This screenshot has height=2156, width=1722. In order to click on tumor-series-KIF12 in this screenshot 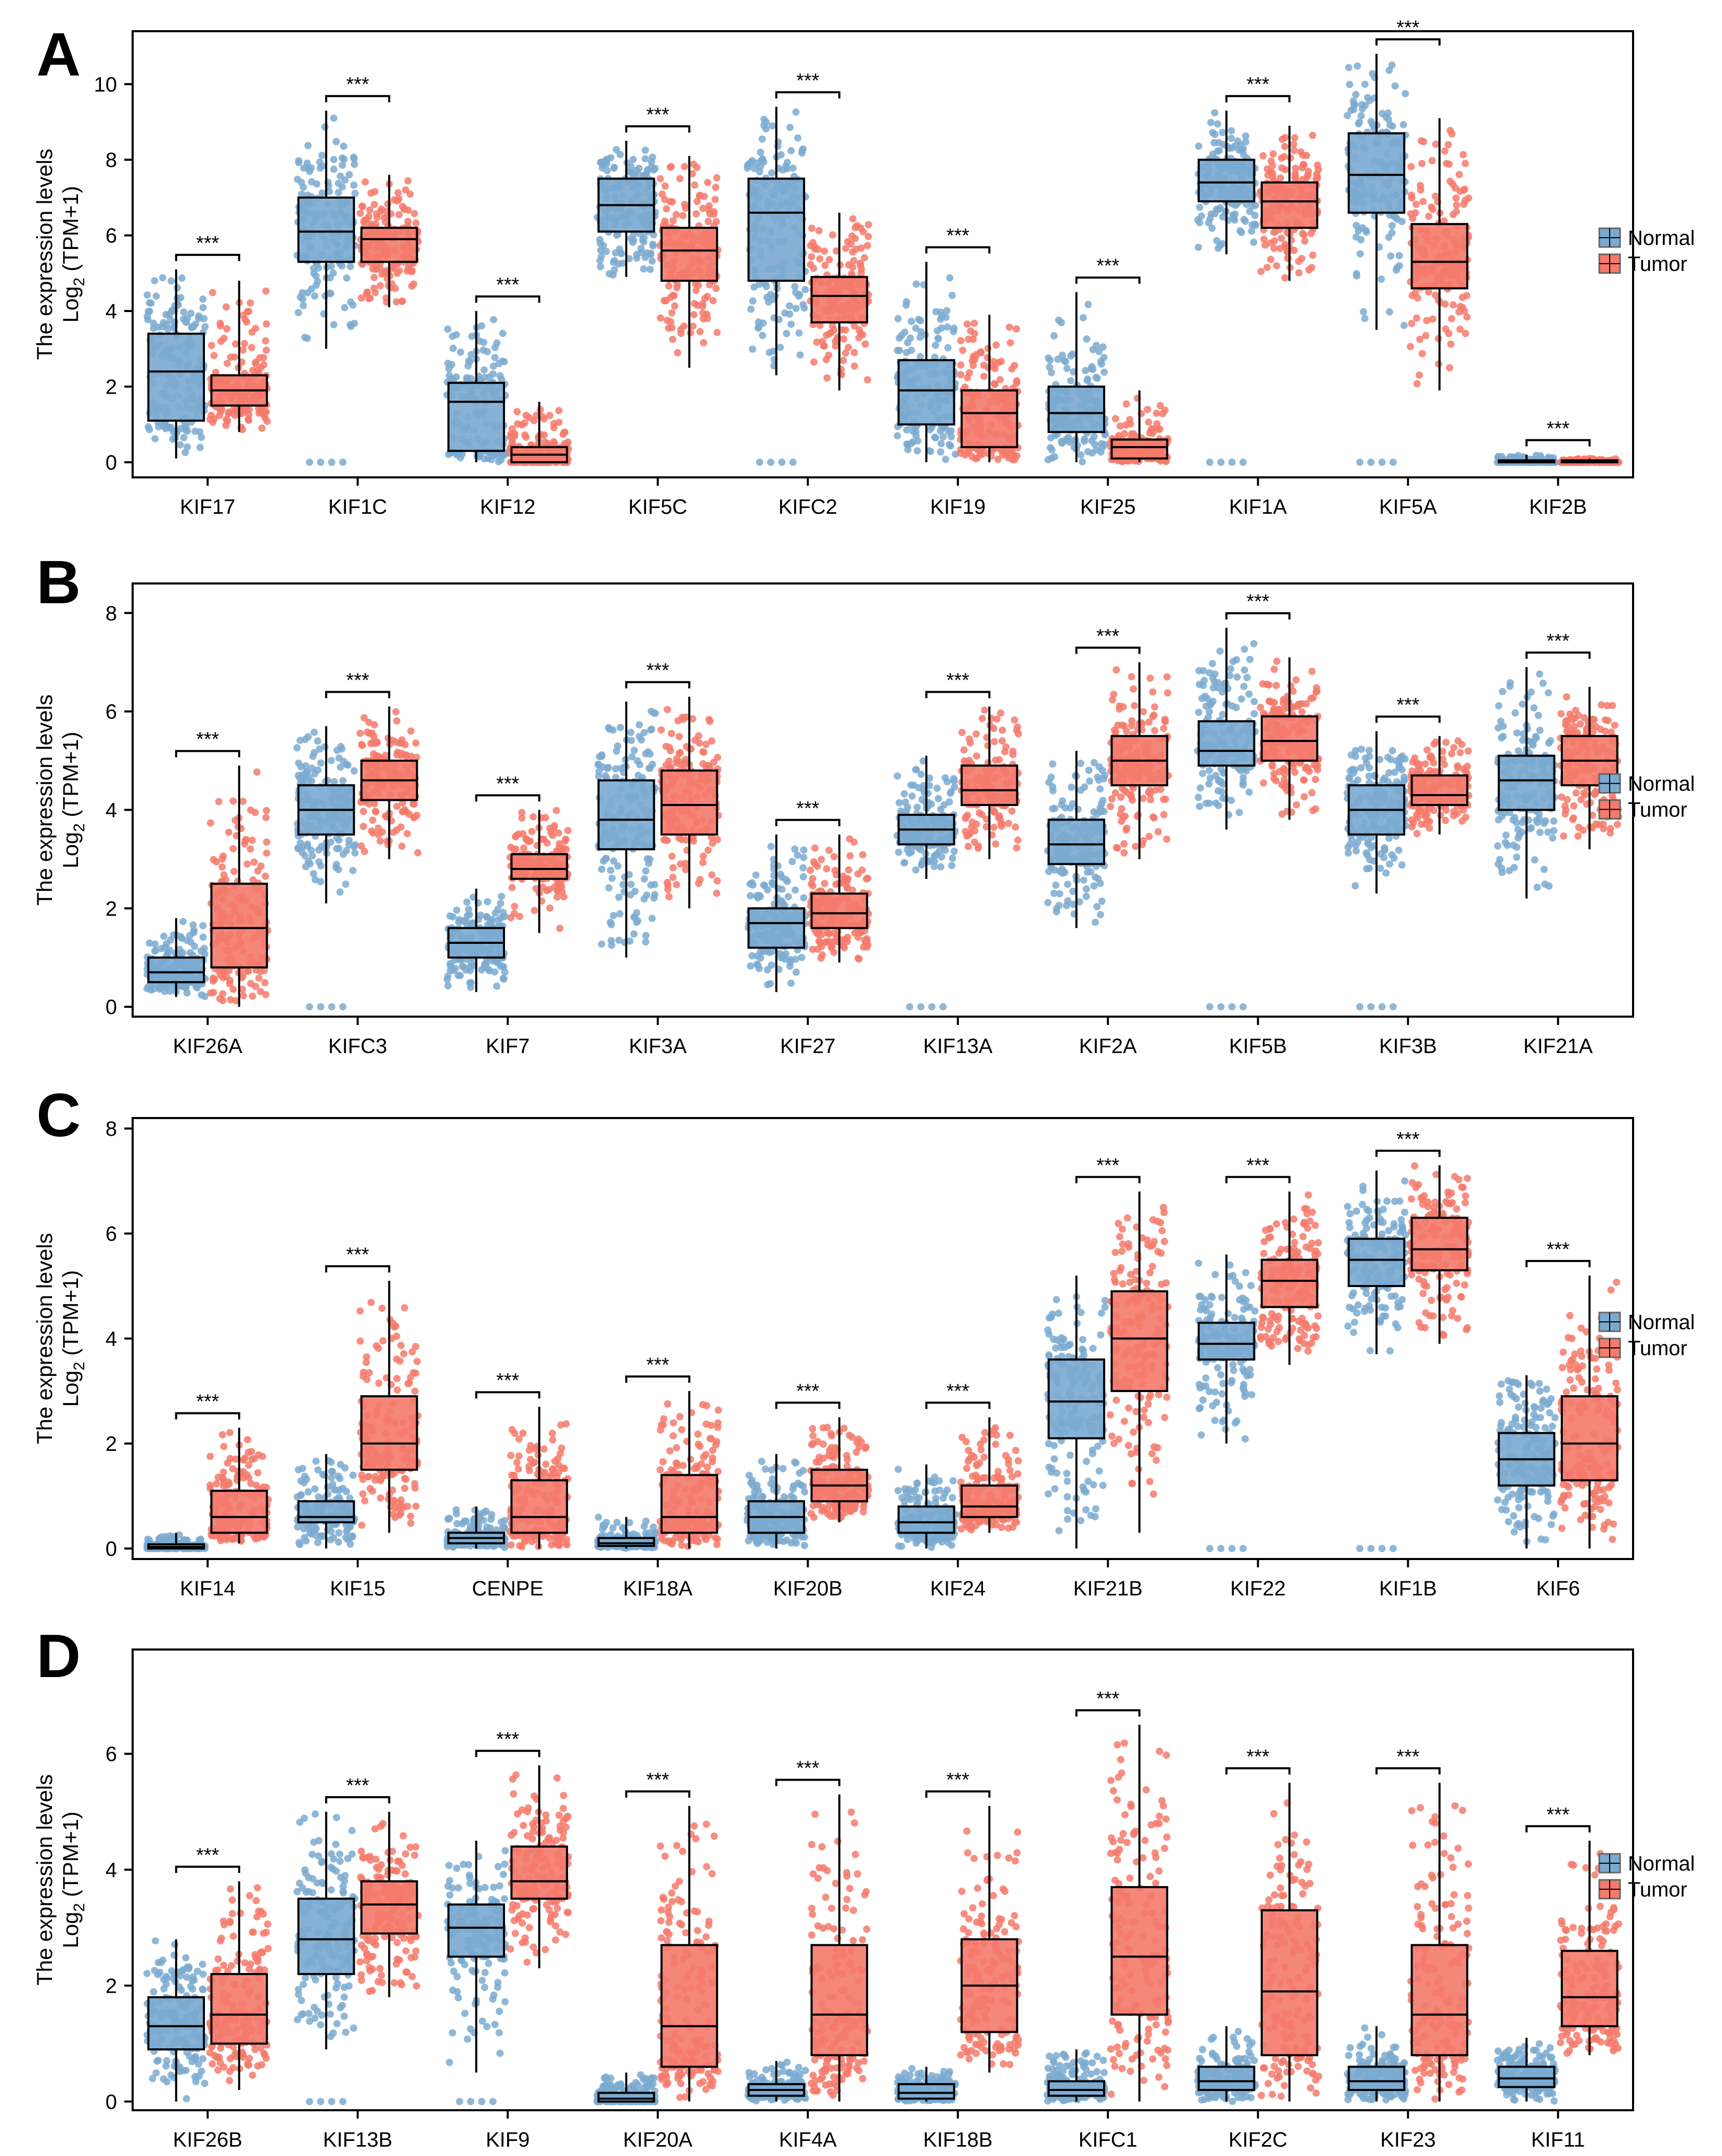, I will do `click(540, 433)`.